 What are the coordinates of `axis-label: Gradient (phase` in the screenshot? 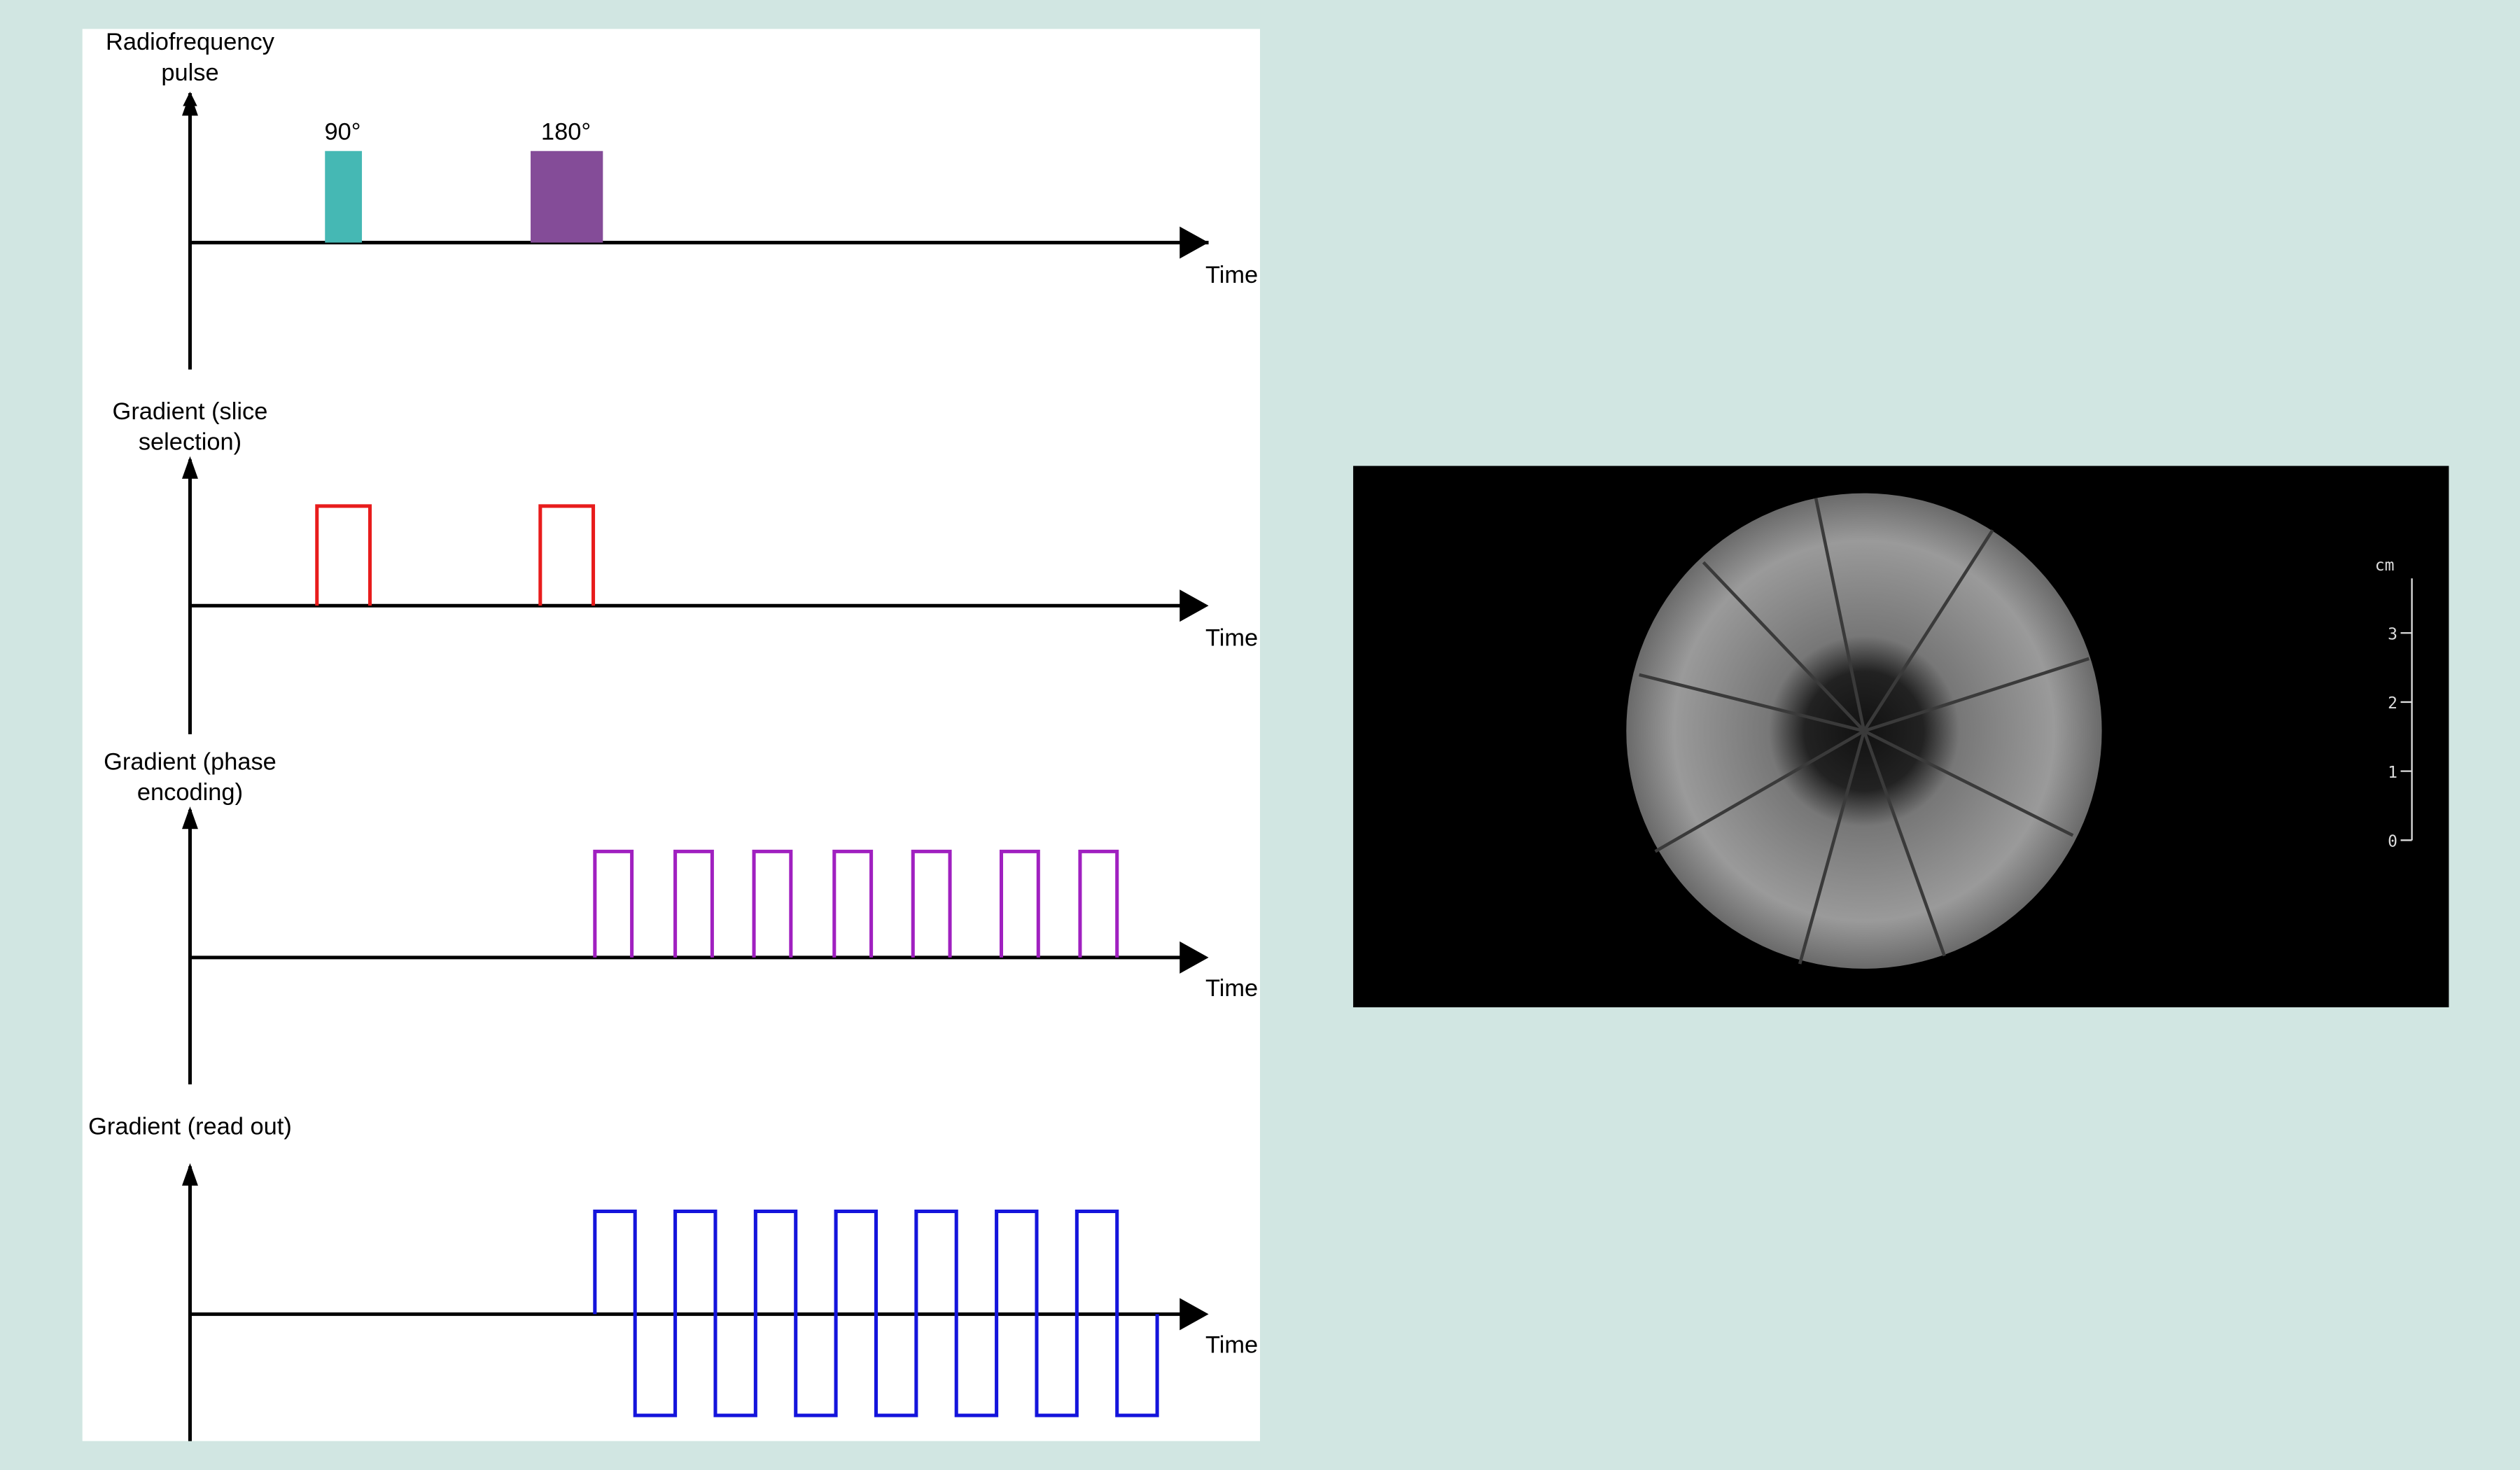 It's located at (190, 761).